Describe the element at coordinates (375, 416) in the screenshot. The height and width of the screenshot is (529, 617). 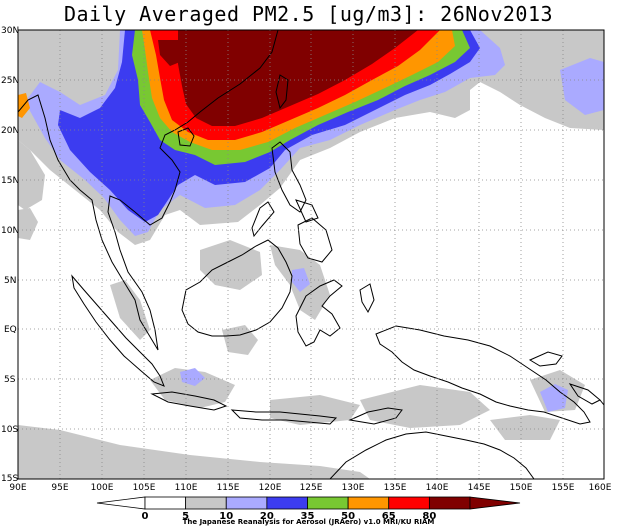
I see `coast-timor` at that location.